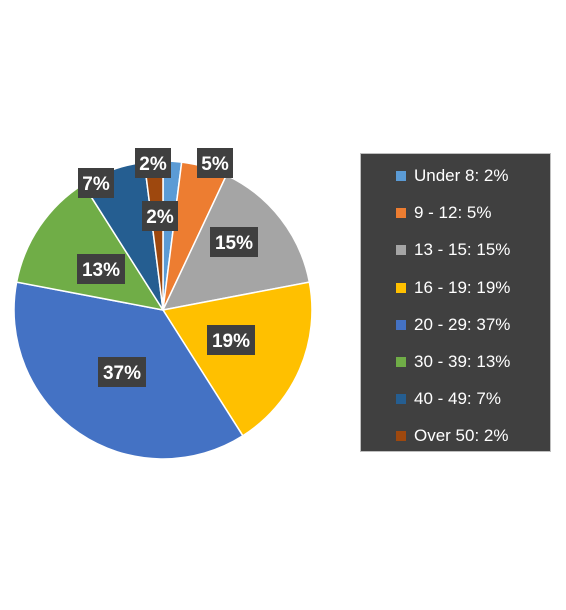 The height and width of the screenshot is (610, 566). What do you see at coordinates (461, 175) in the screenshot?
I see `legend-label: Under 8: 2%` at bounding box center [461, 175].